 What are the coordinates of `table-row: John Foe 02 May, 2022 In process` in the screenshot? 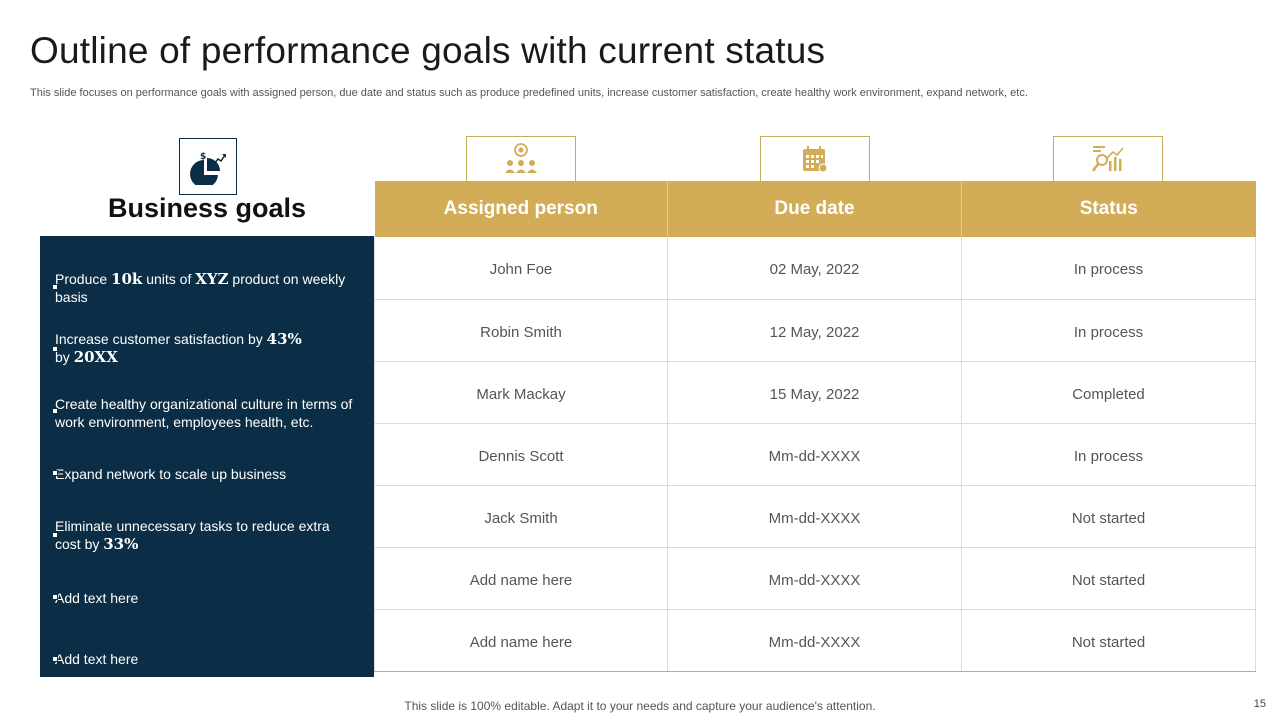 It's located at (815, 268).